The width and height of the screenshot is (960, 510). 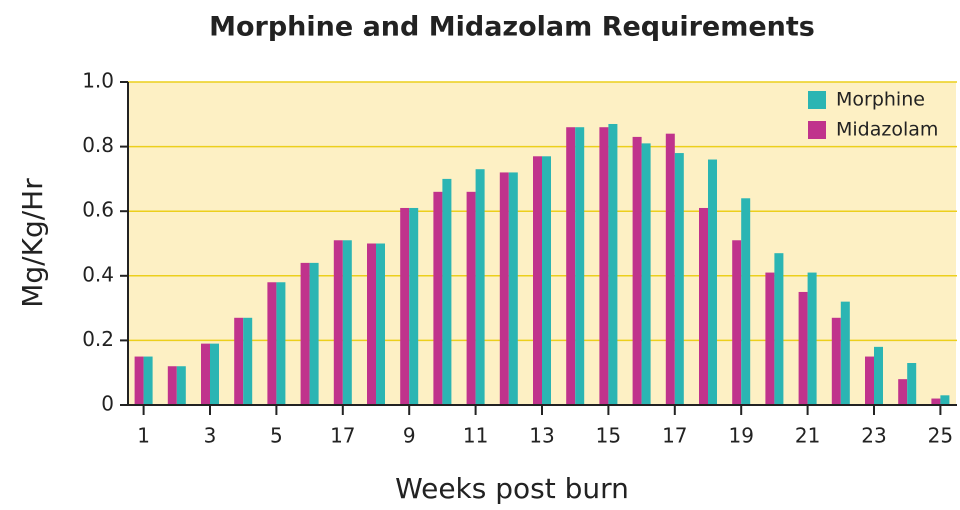 What do you see at coordinates (608, 436) in the screenshot?
I see `x-tick-label: 15` at bounding box center [608, 436].